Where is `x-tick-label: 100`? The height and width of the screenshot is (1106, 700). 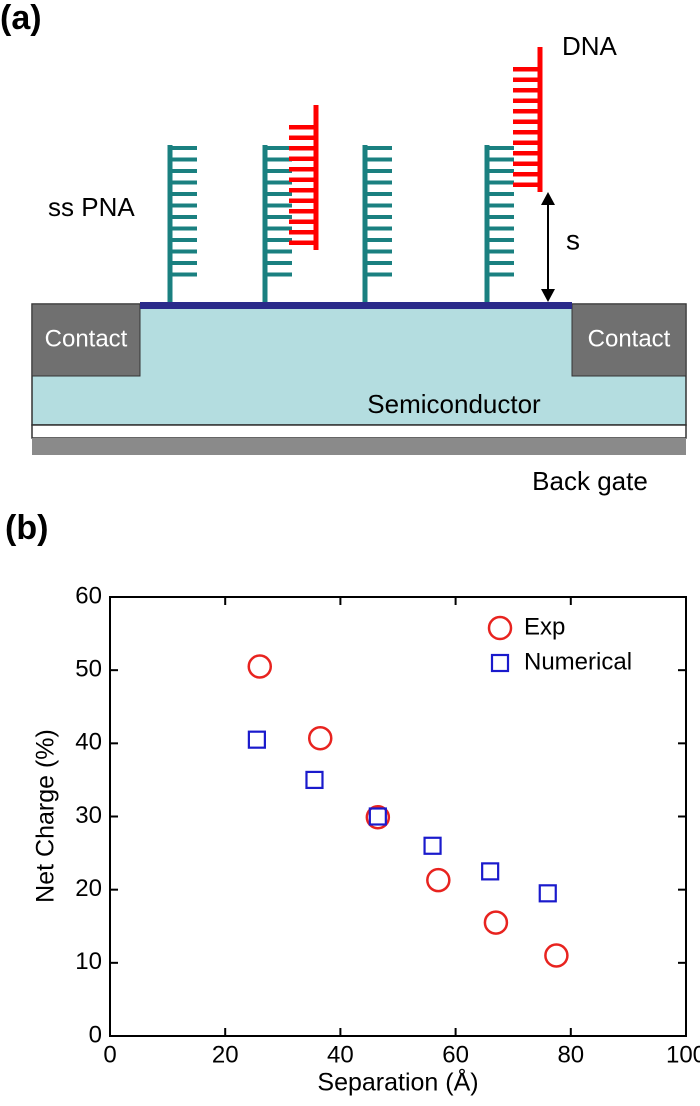
x-tick-label: 100 is located at coordinates (683, 1054).